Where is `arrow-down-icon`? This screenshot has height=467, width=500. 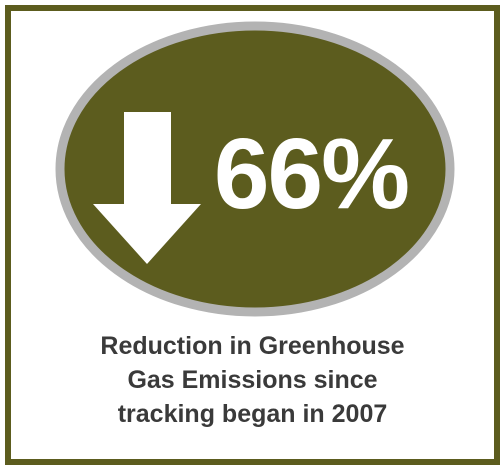 arrow-down-icon is located at coordinates (147, 188).